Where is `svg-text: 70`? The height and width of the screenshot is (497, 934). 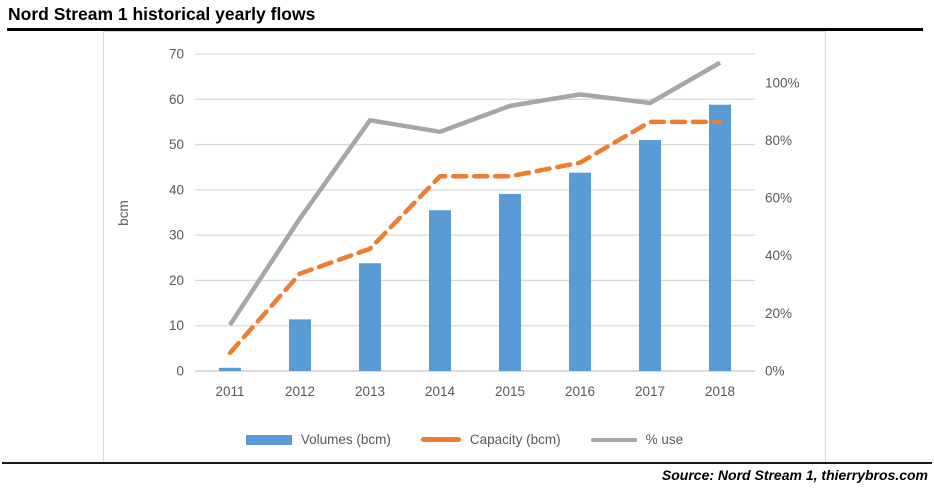
svg-text: 70 is located at coordinates (176, 54).